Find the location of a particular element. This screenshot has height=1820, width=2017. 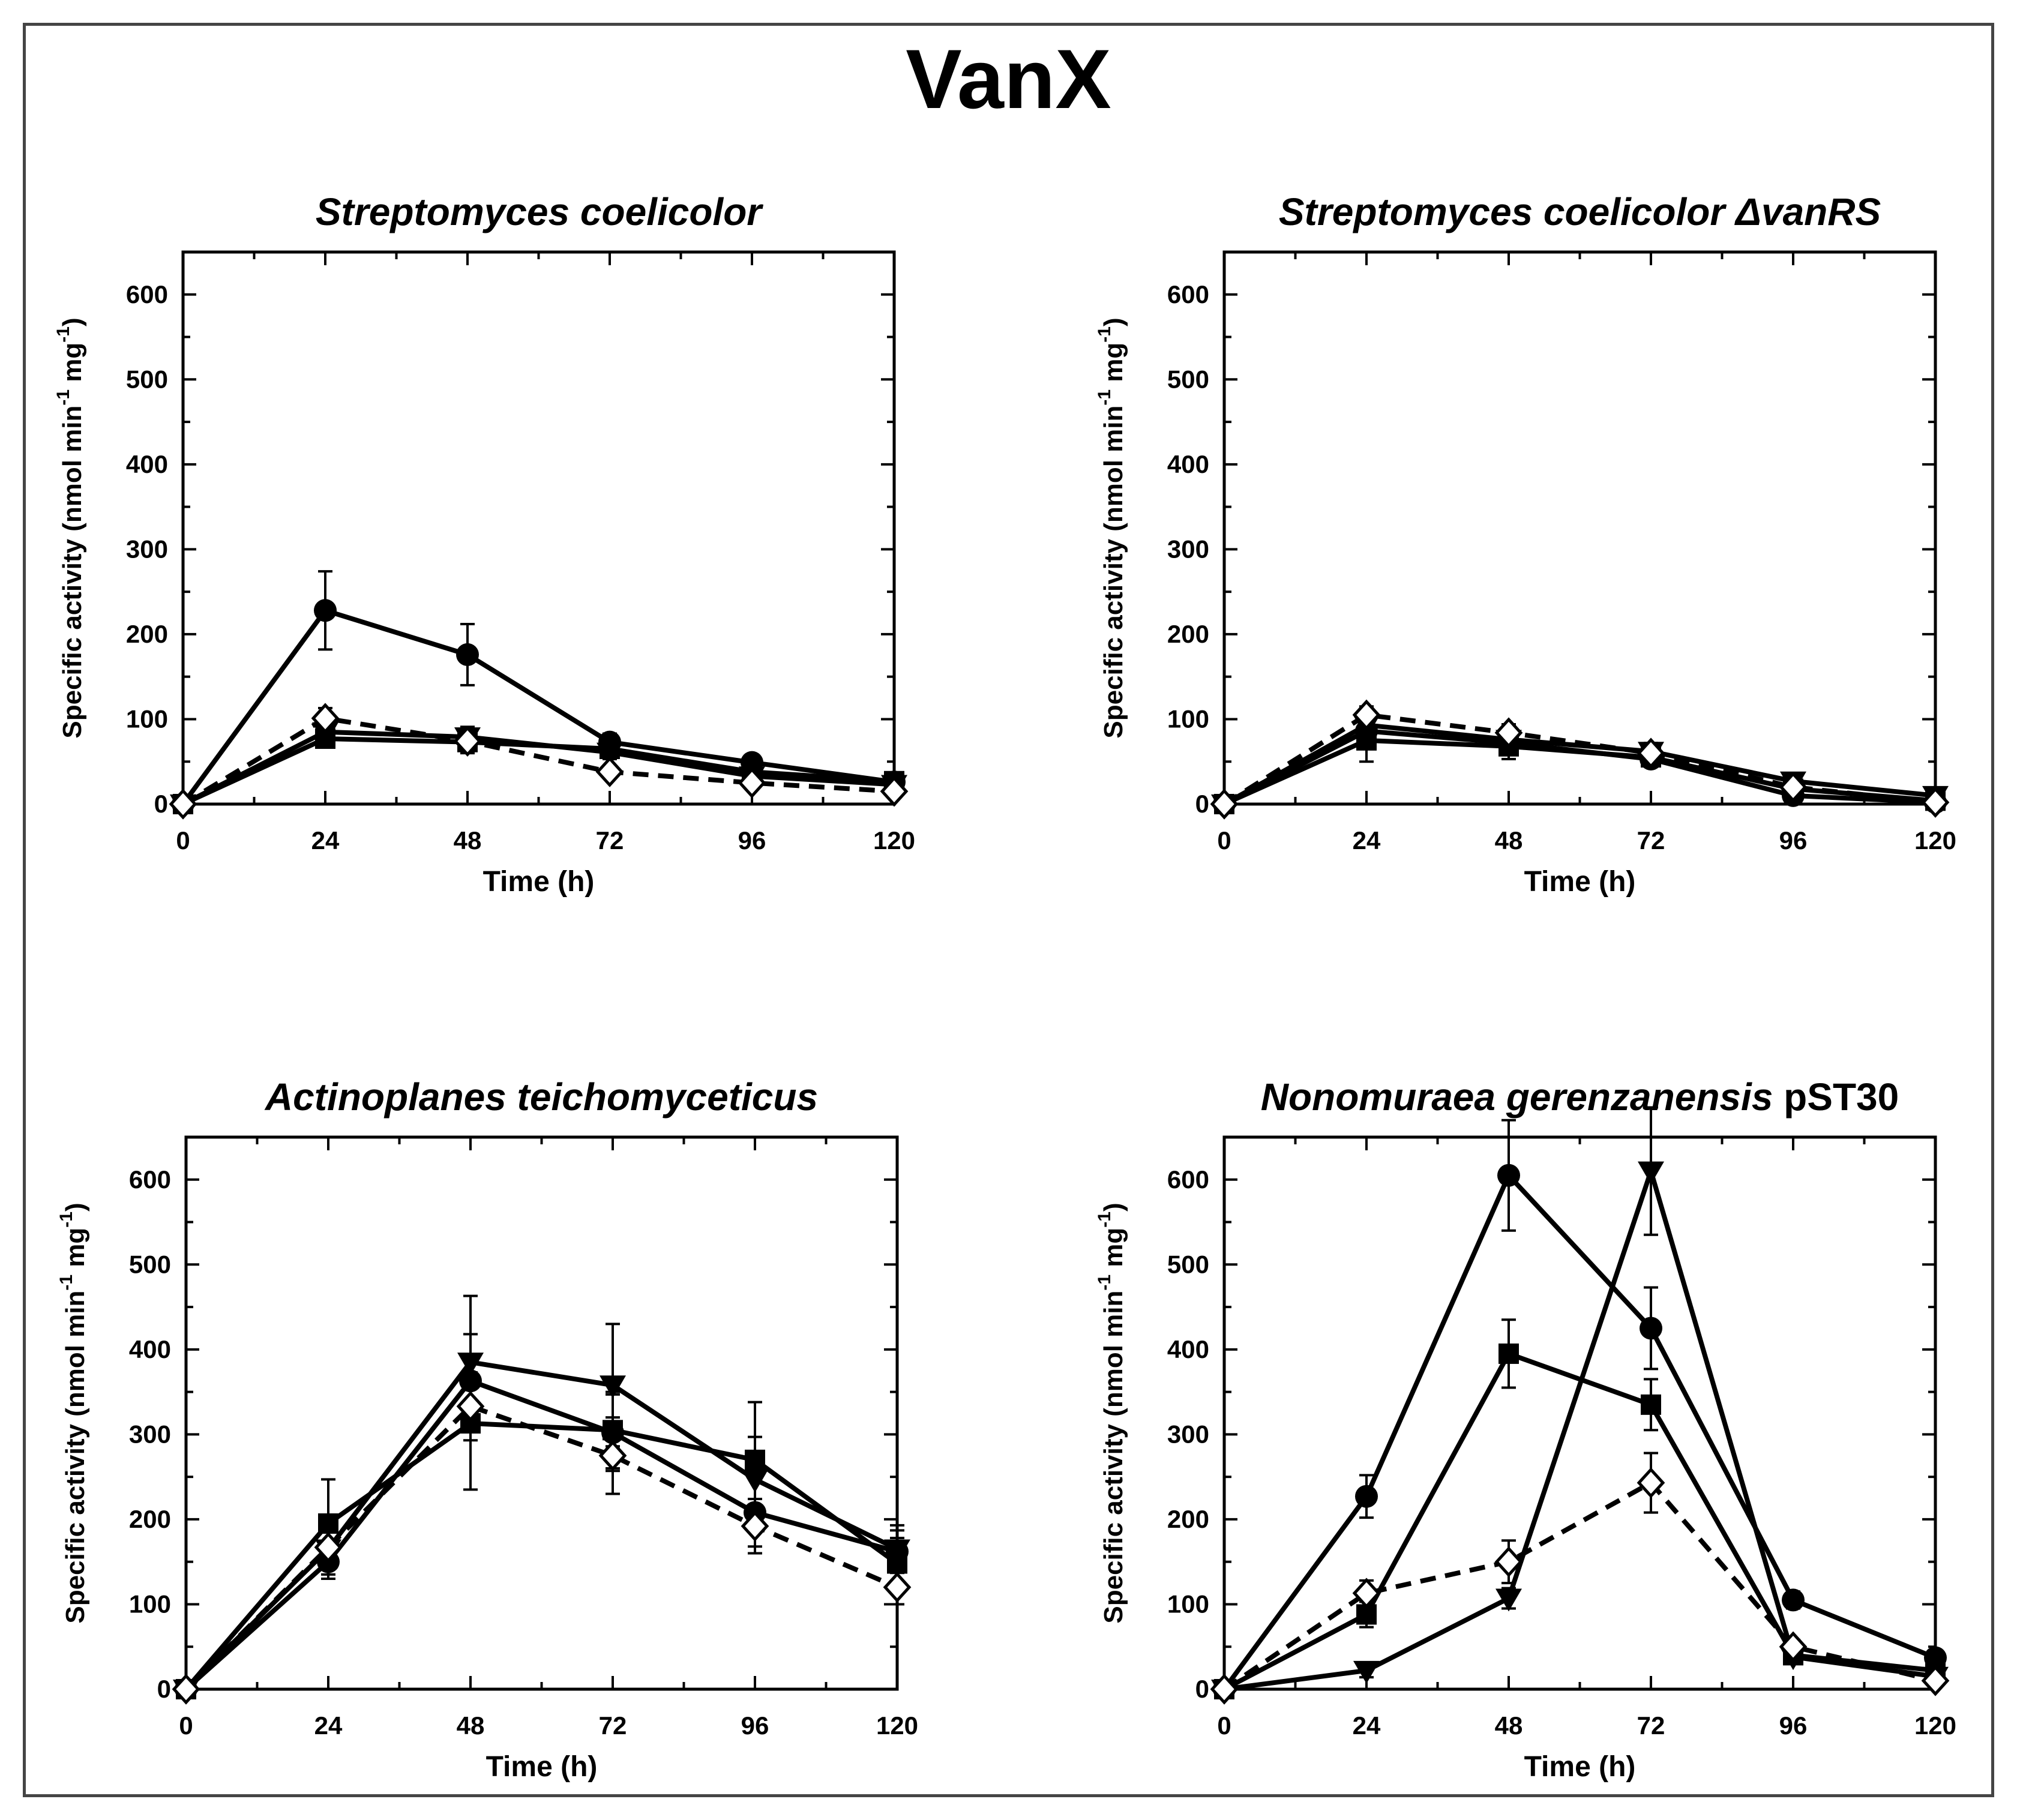

x-tick-label: 120 is located at coordinates (897, 1726).